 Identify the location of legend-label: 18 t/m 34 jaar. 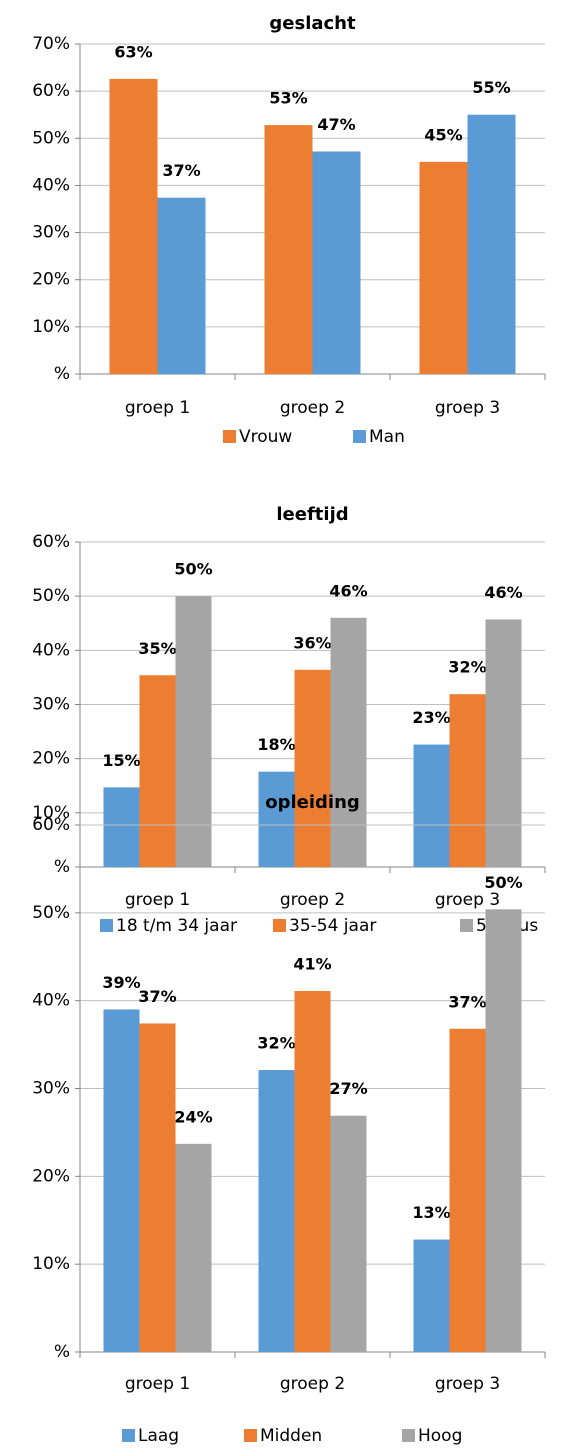
(176, 926).